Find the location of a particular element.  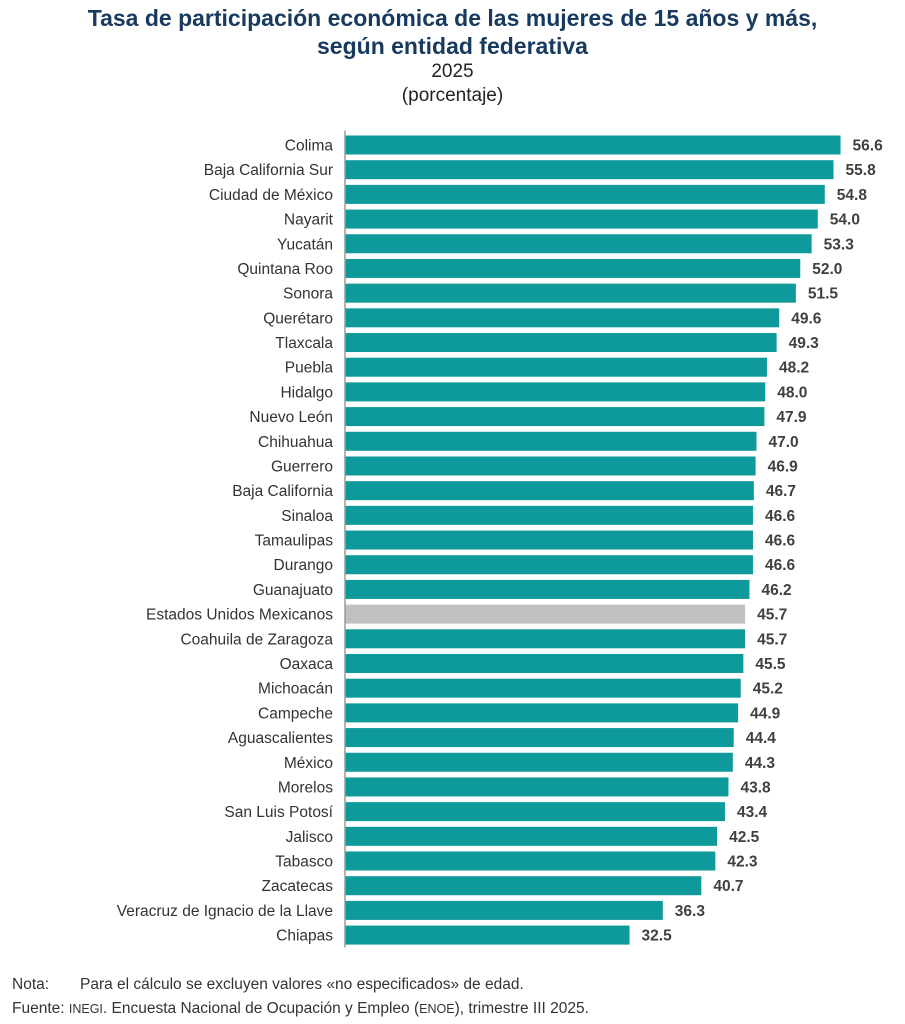

category-label: Nuevo León is located at coordinates (291, 417).